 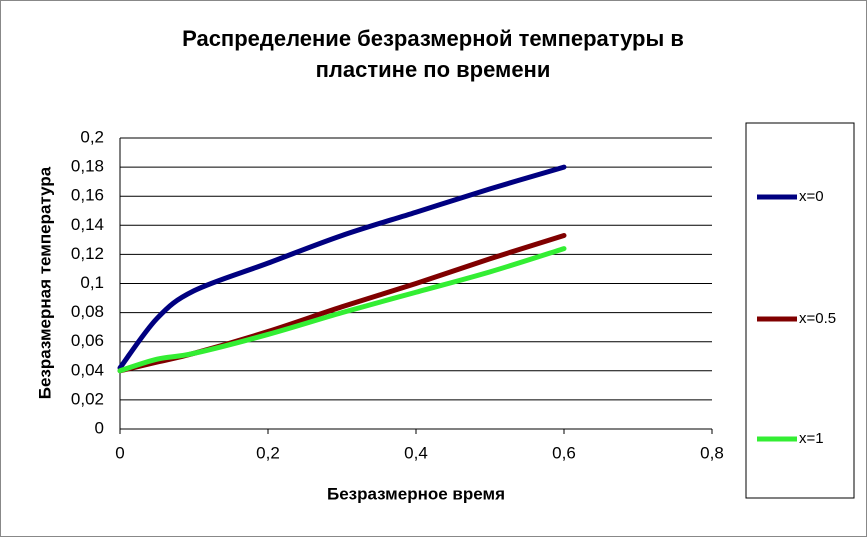 I want to click on y-axis-title: Безразмерная температура, so click(x=44, y=282).